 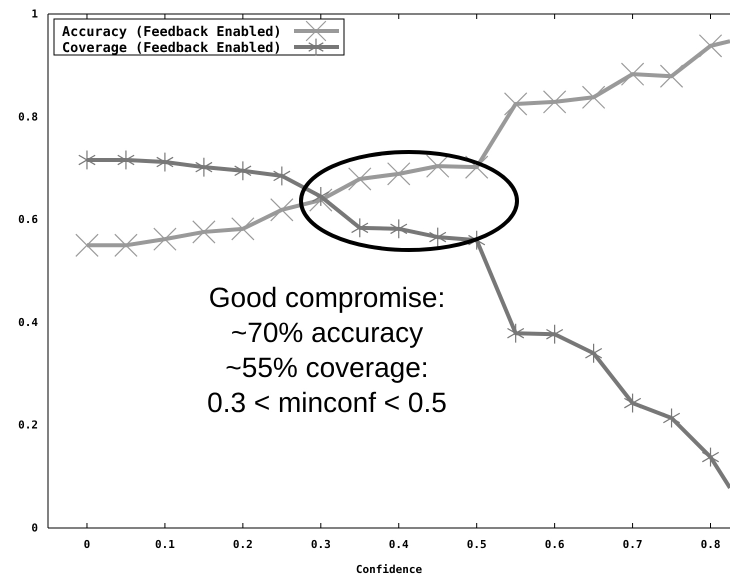 I want to click on legend-label: Coverage (Feedback Enabled), so click(x=172, y=48).